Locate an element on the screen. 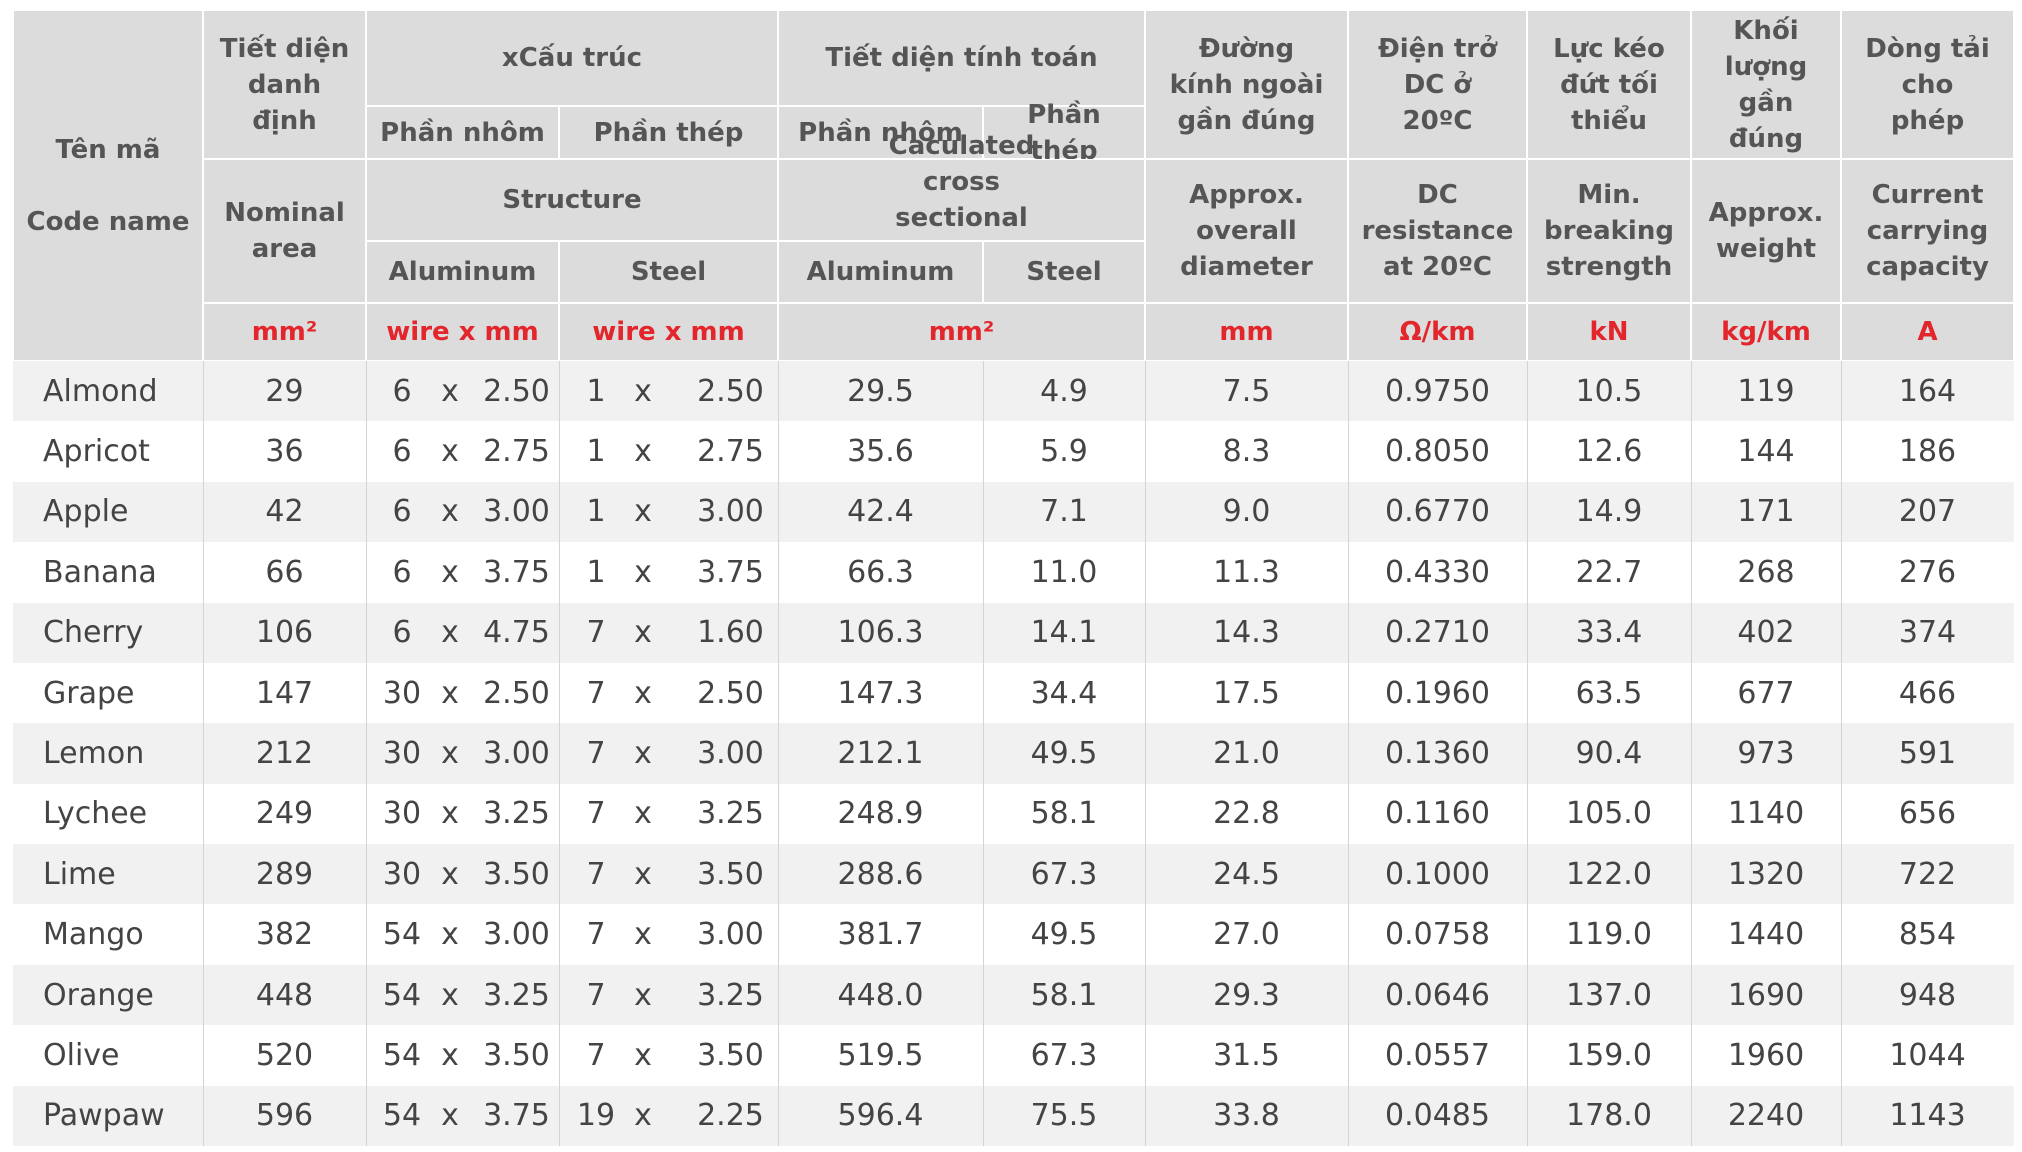 The height and width of the screenshot is (1152, 2022). current: 186 is located at coordinates (1927, 452).